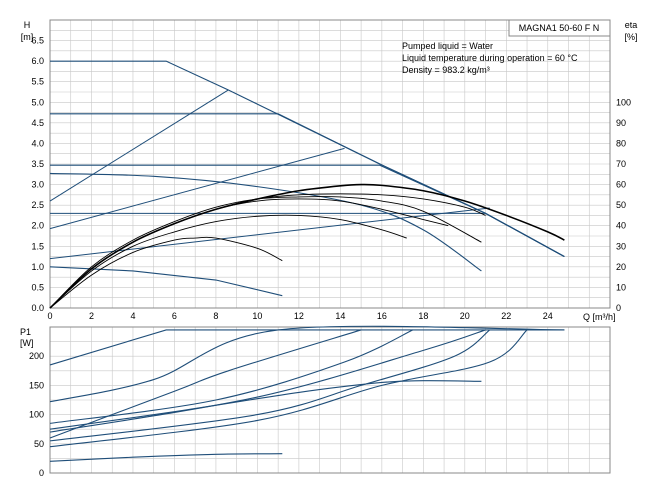  What do you see at coordinates (382, 316) in the screenshot?
I see `x-tick-label: 16` at bounding box center [382, 316].